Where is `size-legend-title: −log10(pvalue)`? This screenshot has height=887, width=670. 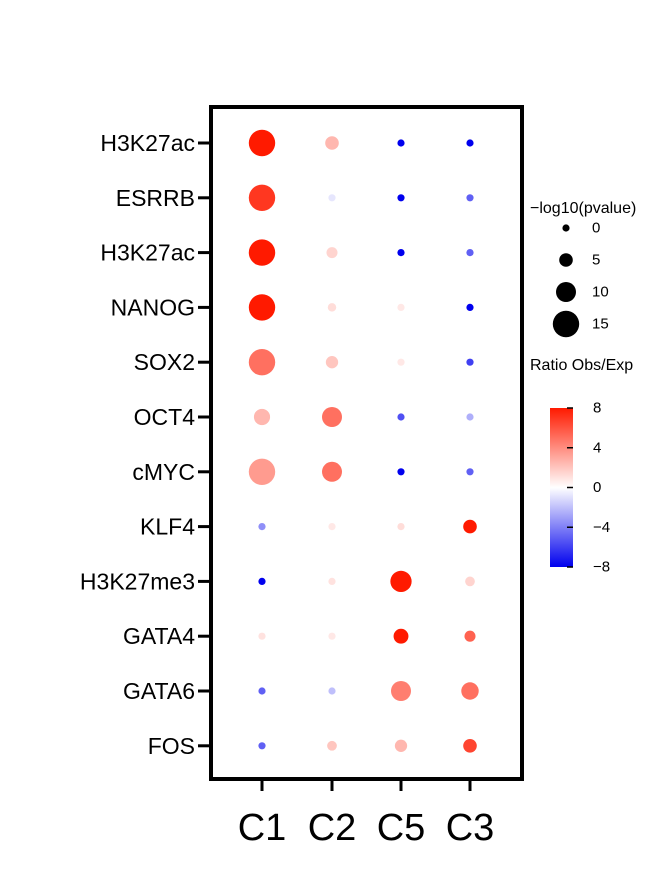 size-legend-title: −log10(pvalue) is located at coordinates (583, 208).